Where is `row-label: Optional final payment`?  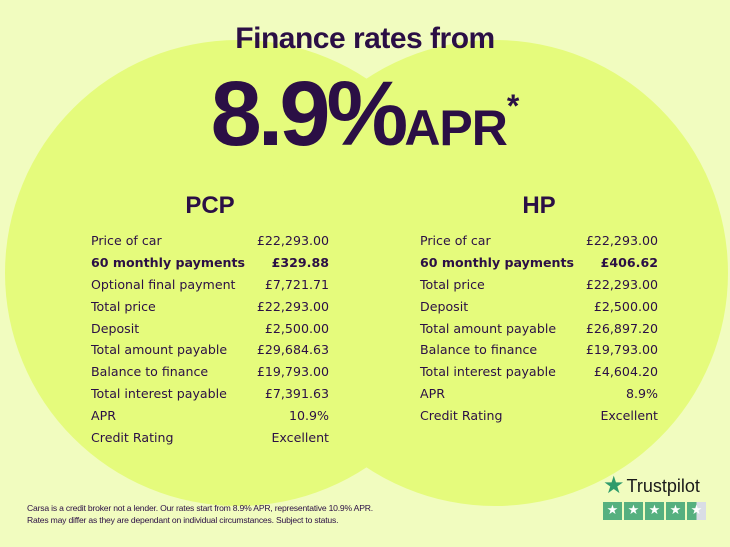
row-label: Optional final payment is located at coordinates (163, 284).